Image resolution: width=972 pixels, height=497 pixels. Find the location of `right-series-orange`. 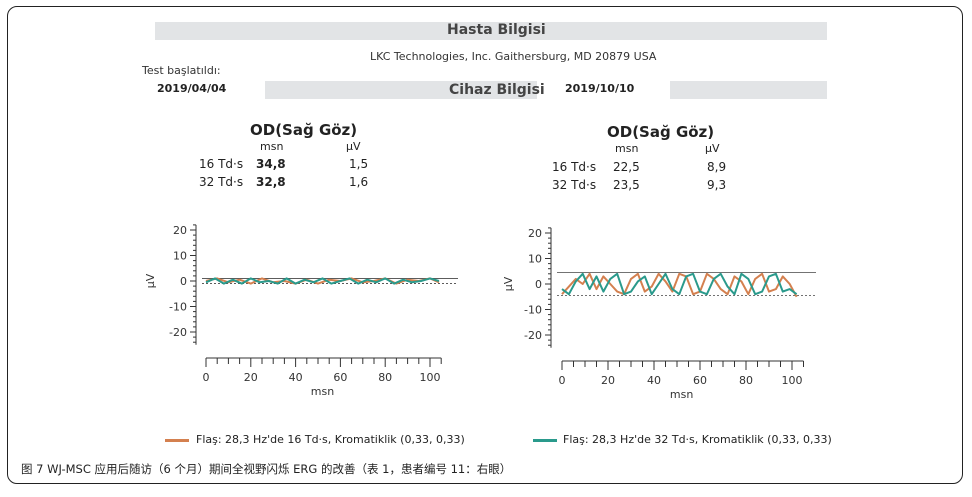

right-series-orange is located at coordinates (679, 285).